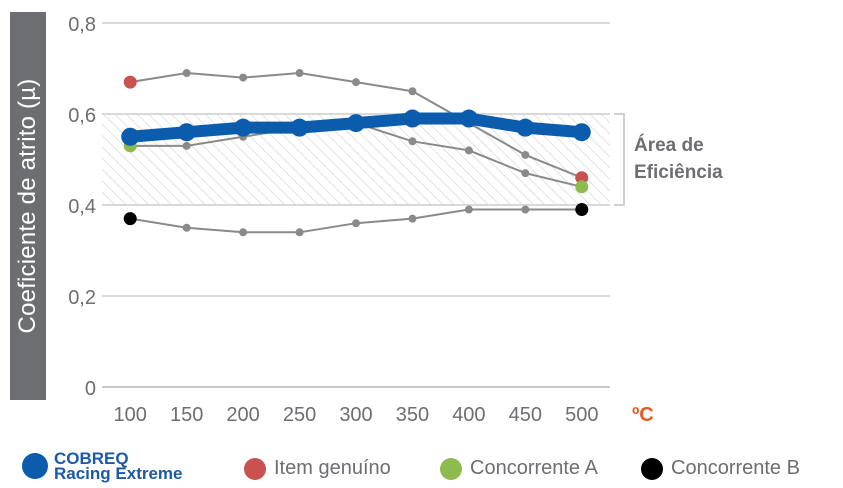 The width and height of the screenshot is (843, 488). What do you see at coordinates (735, 468) in the screenshot?
I see `legend-label-concorrente-b: Concorrente B` at bounding box center [735, 468].